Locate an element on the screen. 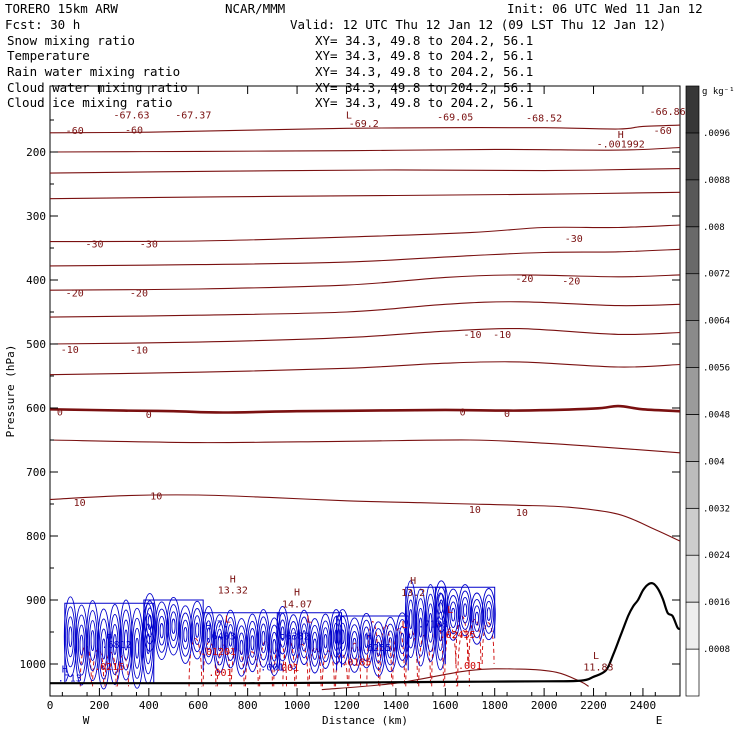  y-tick-label: 1000 is located at coordinates (33, 664).